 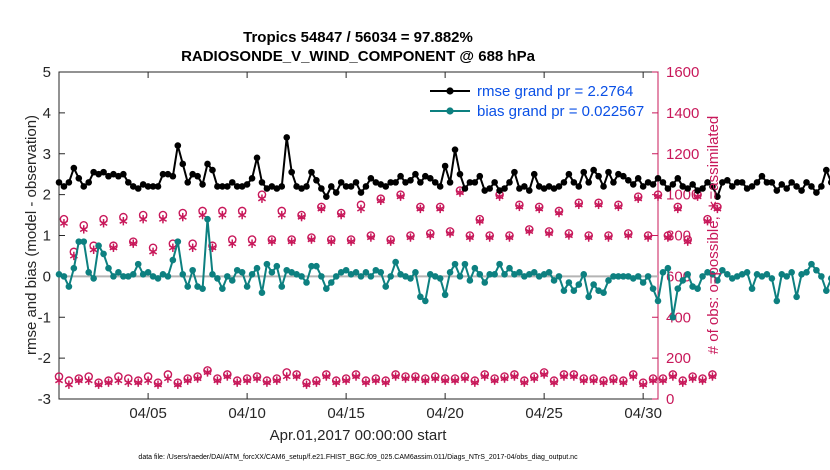 I want to click on chart-title: Tropics 54847 / 56034 = 97.882%, so click(x=358, y=37).